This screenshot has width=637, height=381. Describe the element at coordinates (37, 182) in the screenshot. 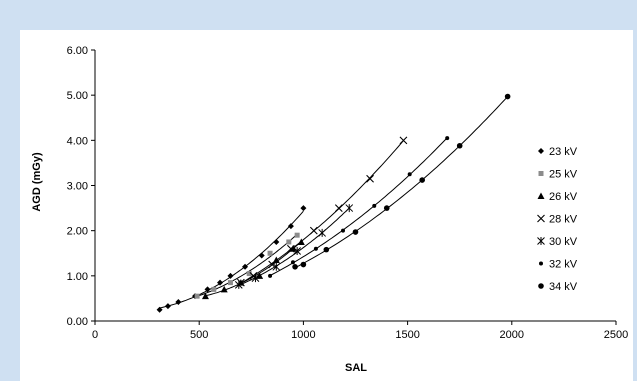

I see `y-axis-title: AGD (mGy)` at that location.